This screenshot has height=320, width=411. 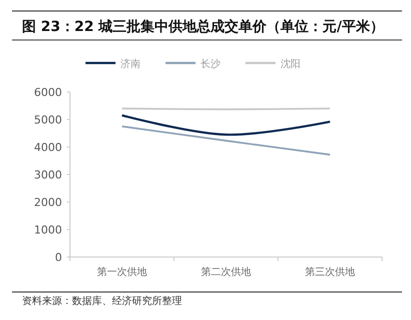 I want to click on x-tick-label: 第二次供地, so click(x=226, y=272).